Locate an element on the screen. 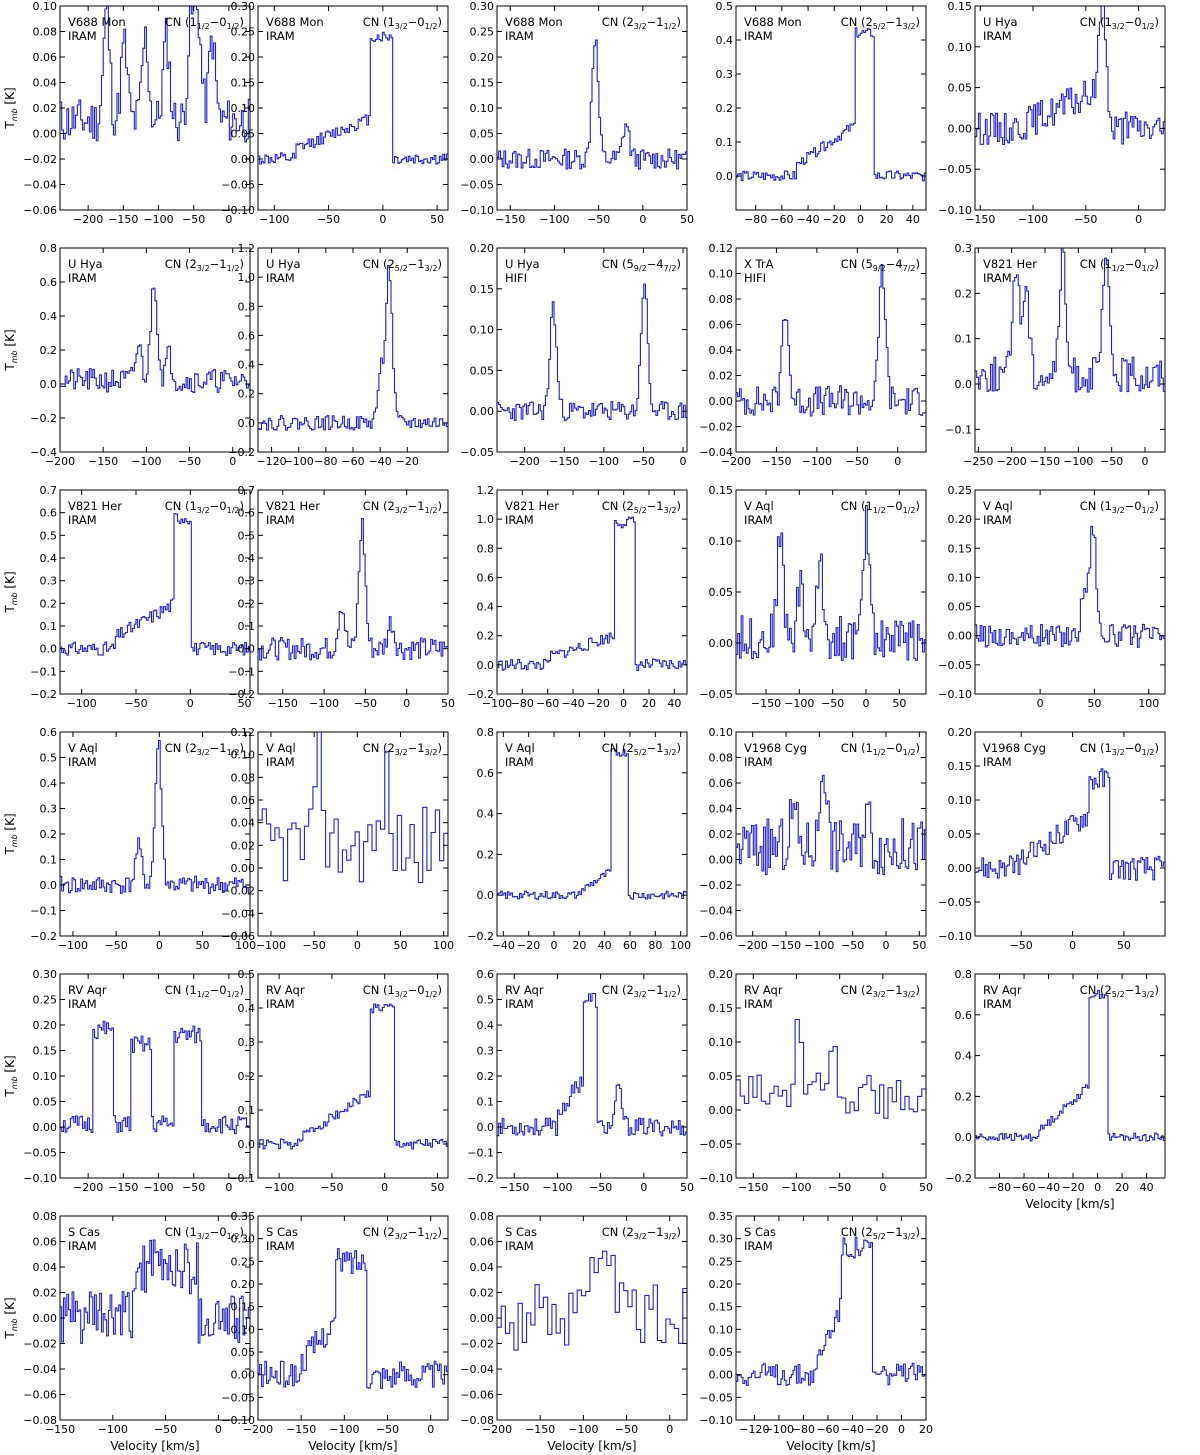  y-tick-label: −0.04 is located at coordinates (40, 185).